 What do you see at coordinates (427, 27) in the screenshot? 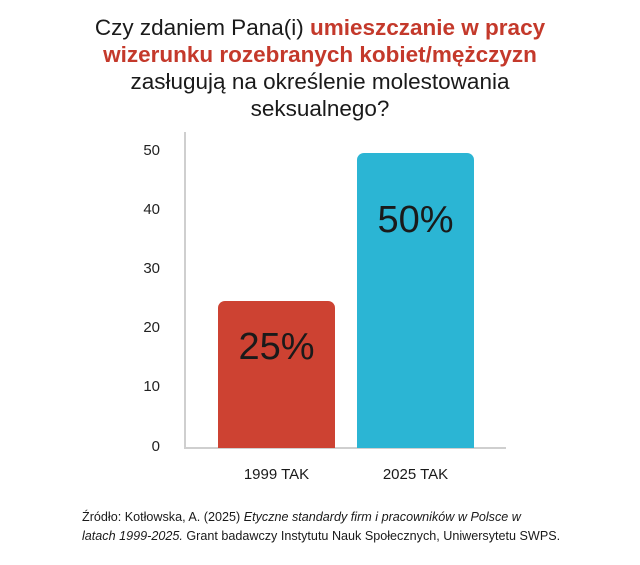
I see `title-highlight: umieszczanie w pracy` at bounding box center [427, 27].